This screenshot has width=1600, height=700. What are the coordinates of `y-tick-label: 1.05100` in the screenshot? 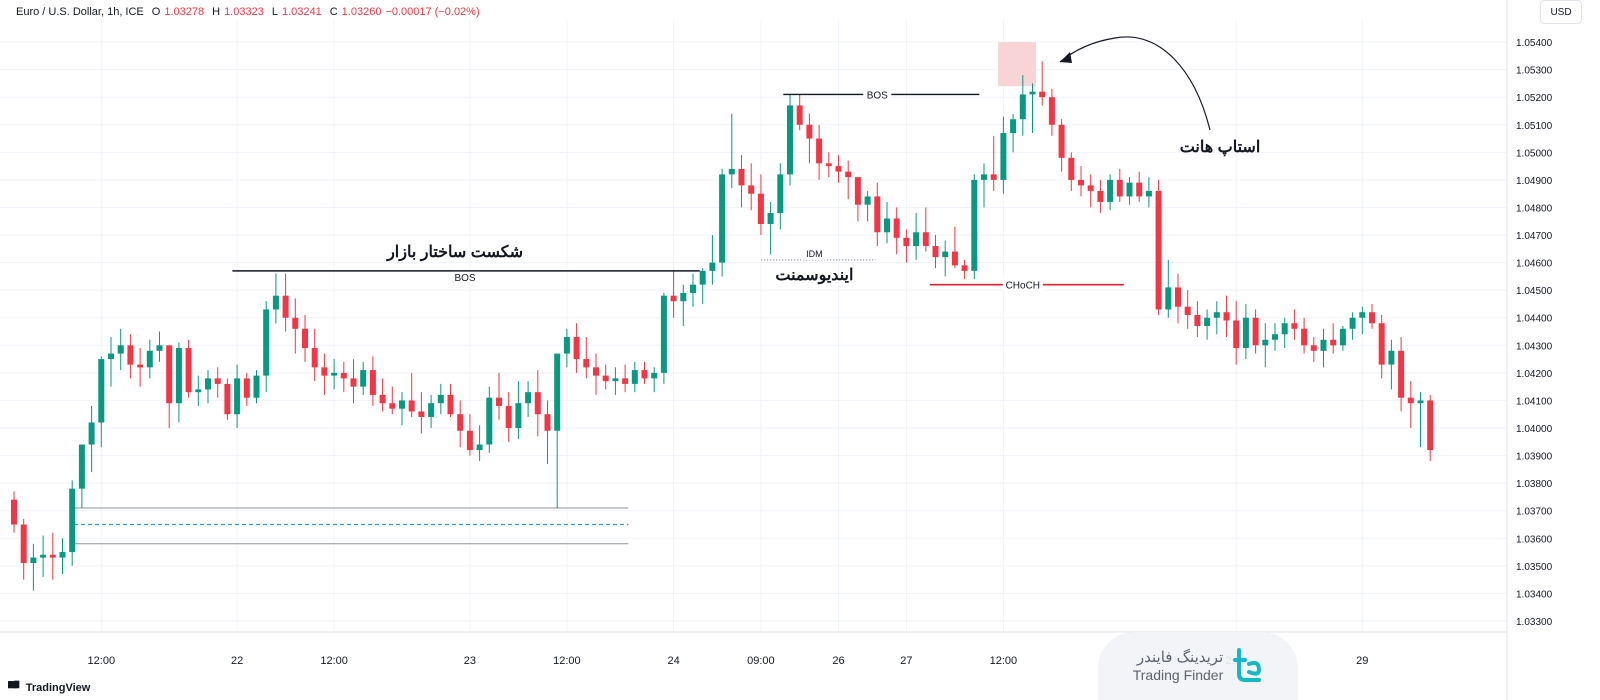 It's located at (1534, 126).